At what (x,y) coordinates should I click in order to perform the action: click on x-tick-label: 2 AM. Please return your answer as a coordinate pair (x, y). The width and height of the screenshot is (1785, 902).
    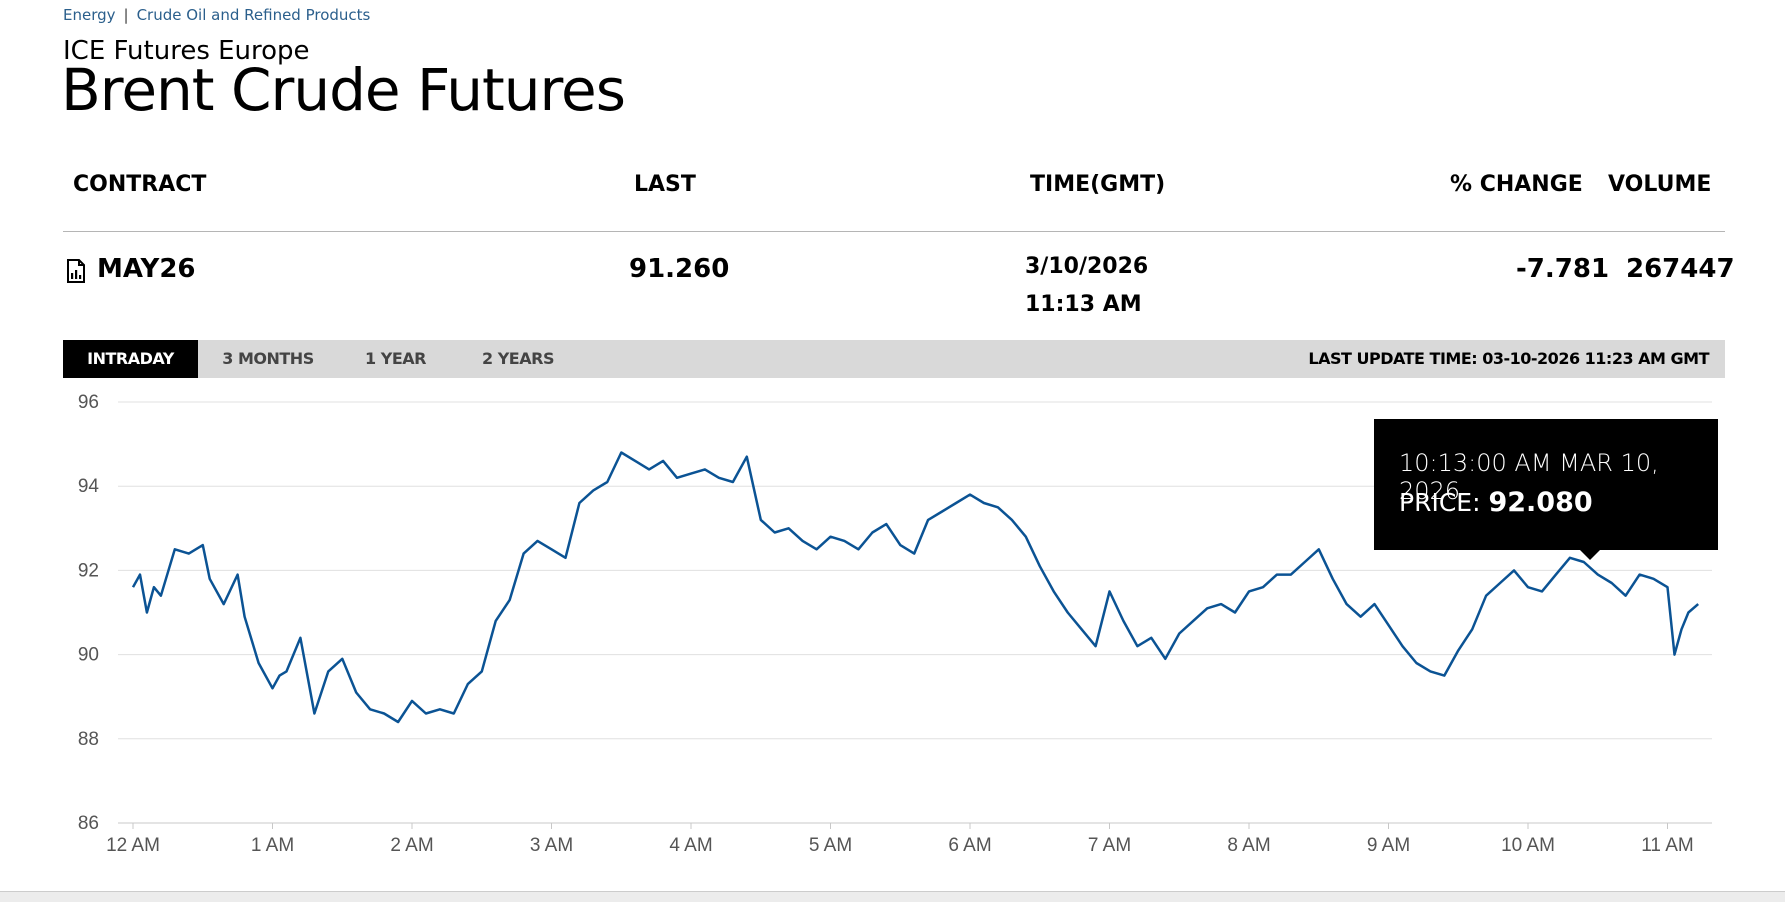
    Looking at the image, I should click on (411, 845).